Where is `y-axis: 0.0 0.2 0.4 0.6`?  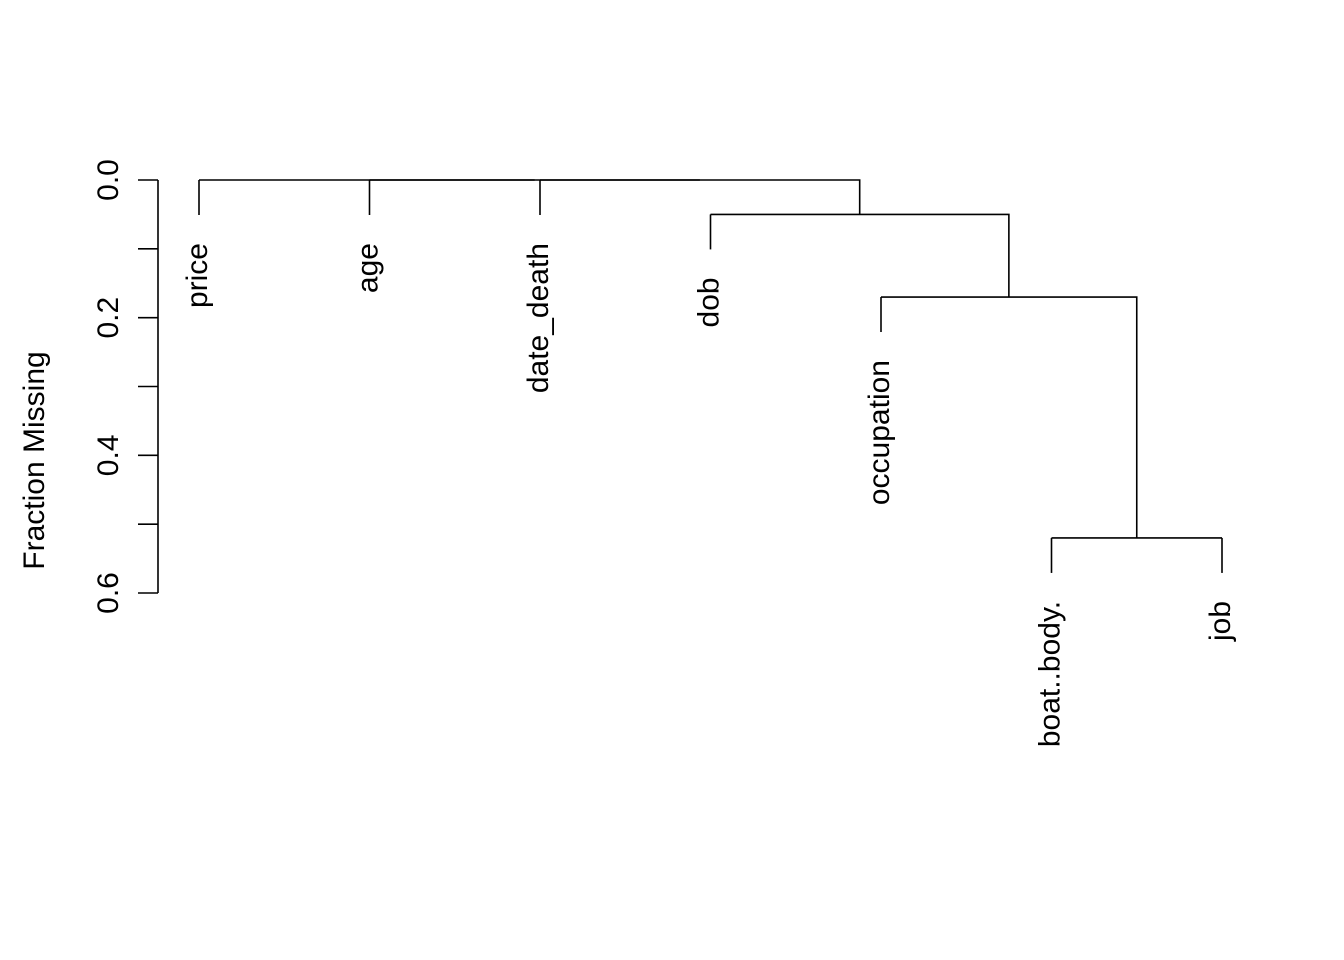 y-axis: 0.0 0.2 0.4 0.6 is located at coordinates (125, 386).